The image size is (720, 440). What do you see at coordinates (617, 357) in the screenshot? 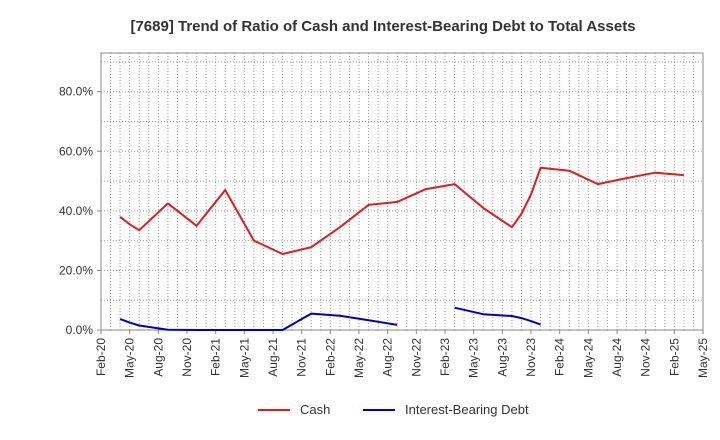
I see `x-tick-label: Aug-24` at bounding box center [617, 357].